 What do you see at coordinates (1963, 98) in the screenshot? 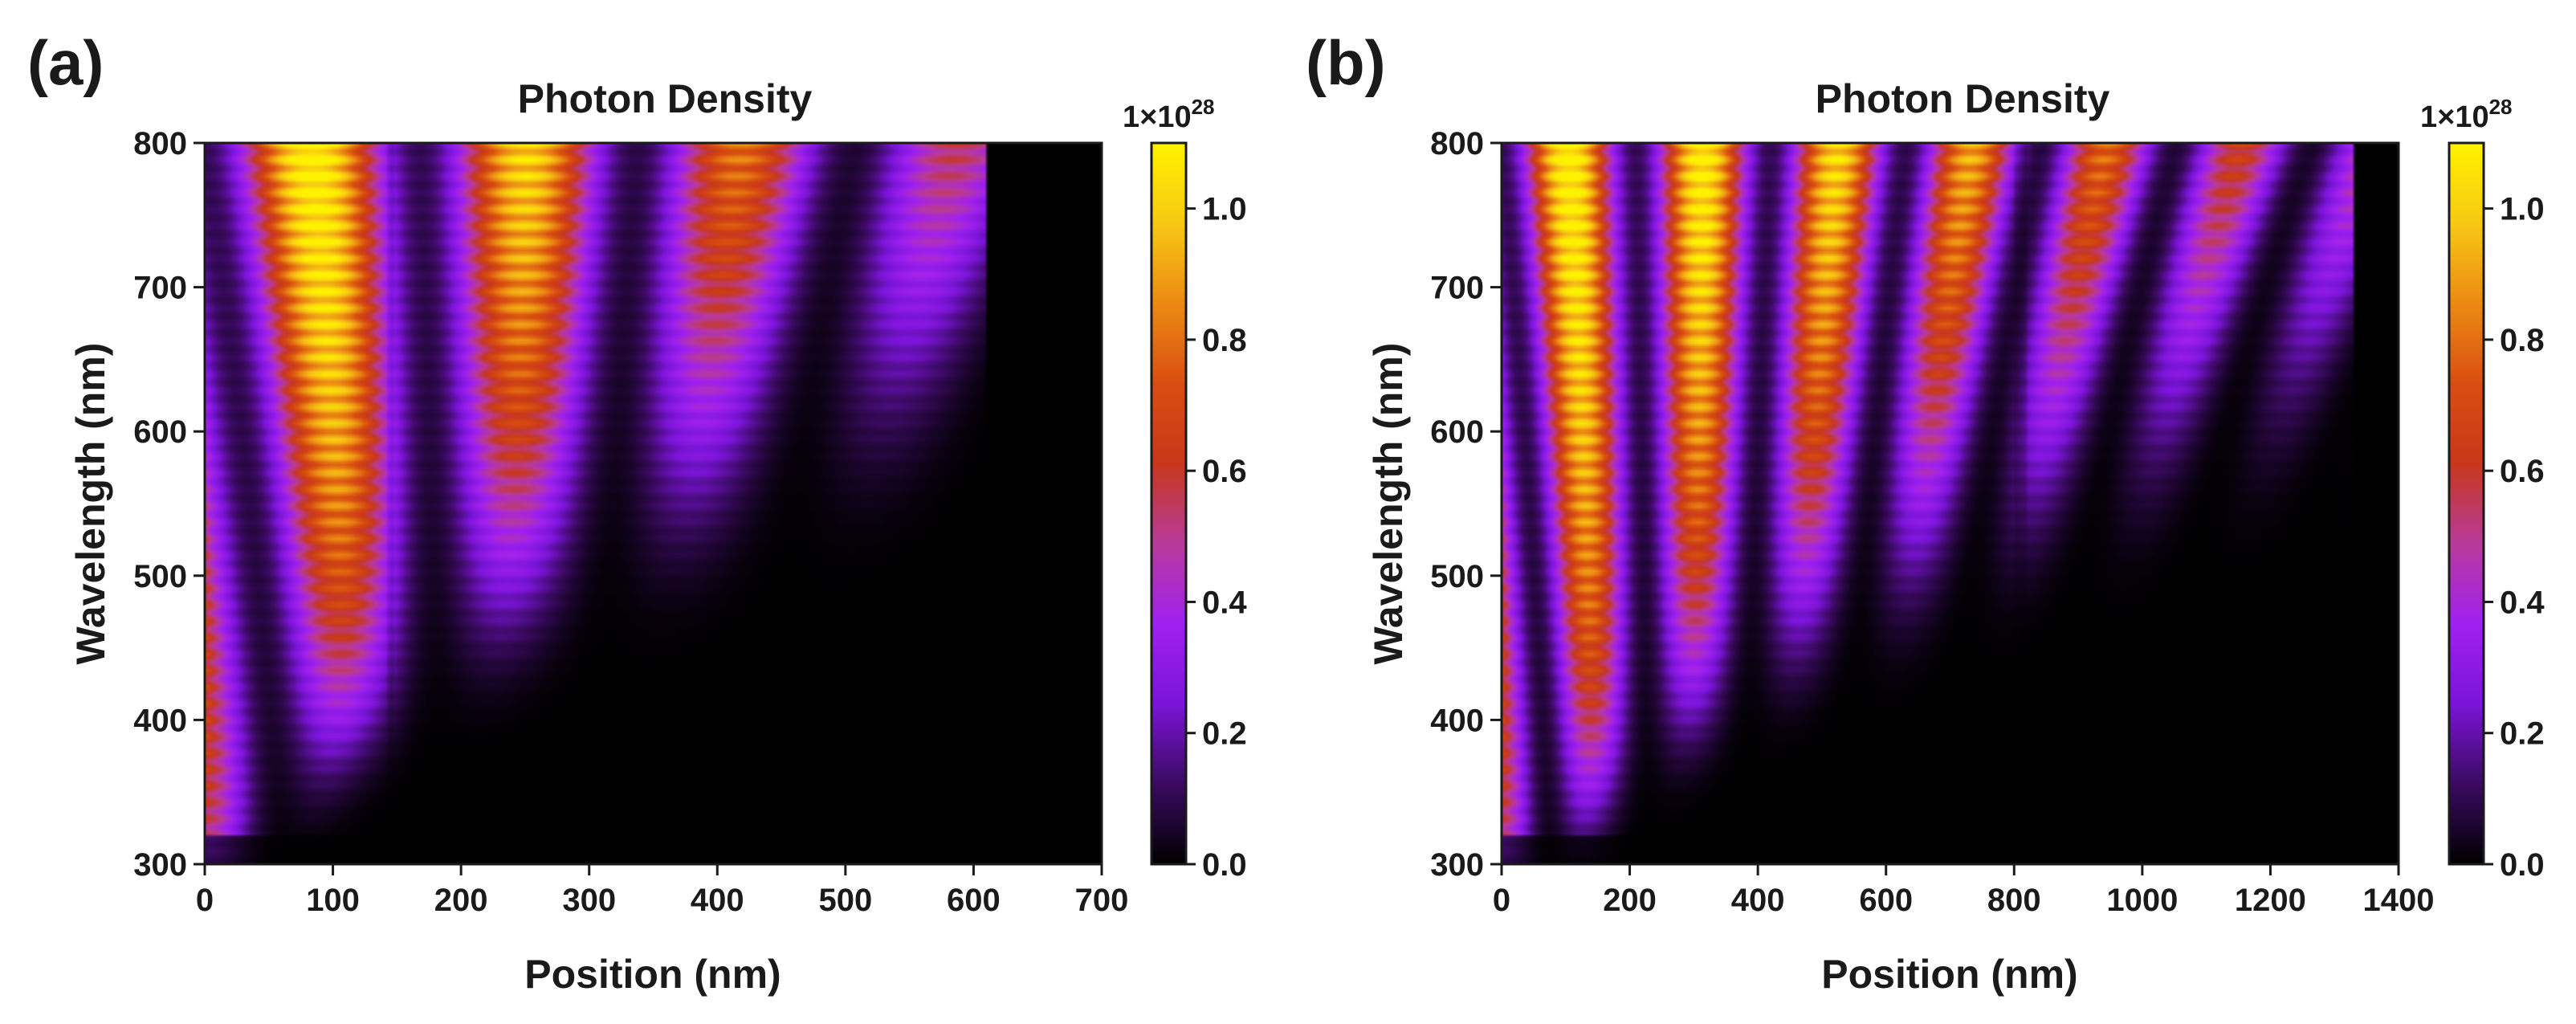
I see `panel-b-title: Photon Density` at bounding box center [1963, 98].